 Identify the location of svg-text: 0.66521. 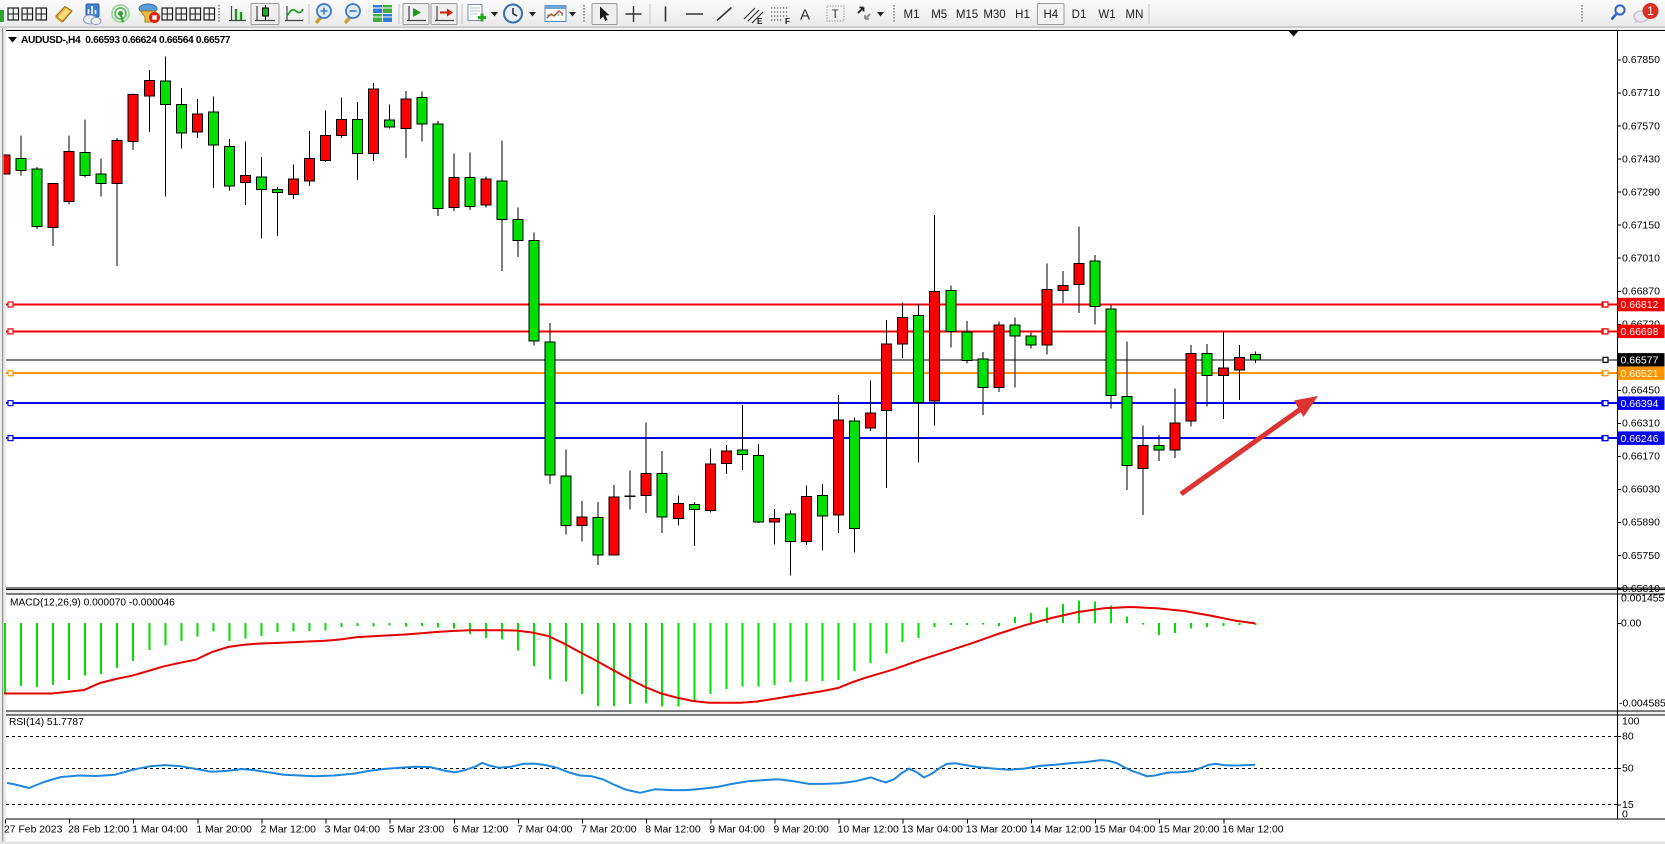
(1640, 374).